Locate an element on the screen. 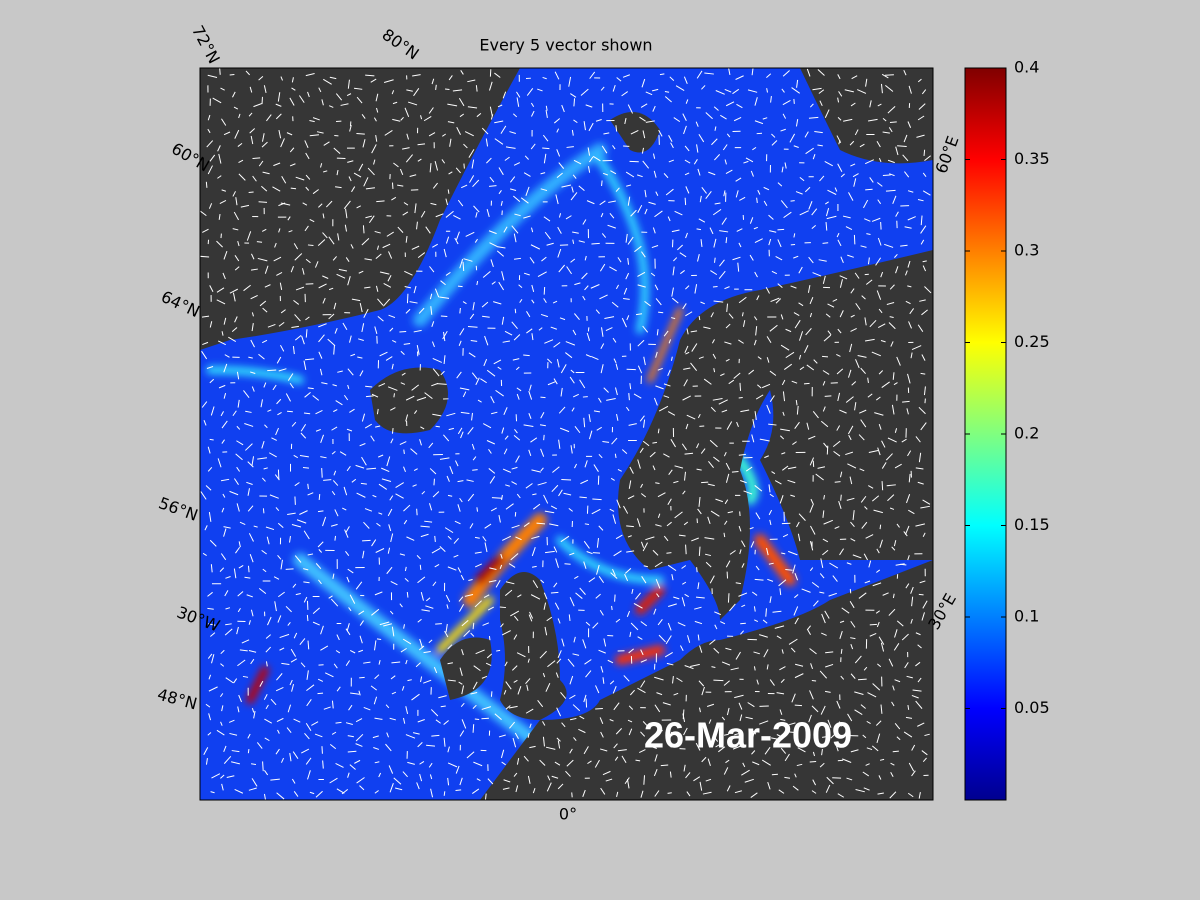  grid-label: 48°N is located at coordinates (177, 699).